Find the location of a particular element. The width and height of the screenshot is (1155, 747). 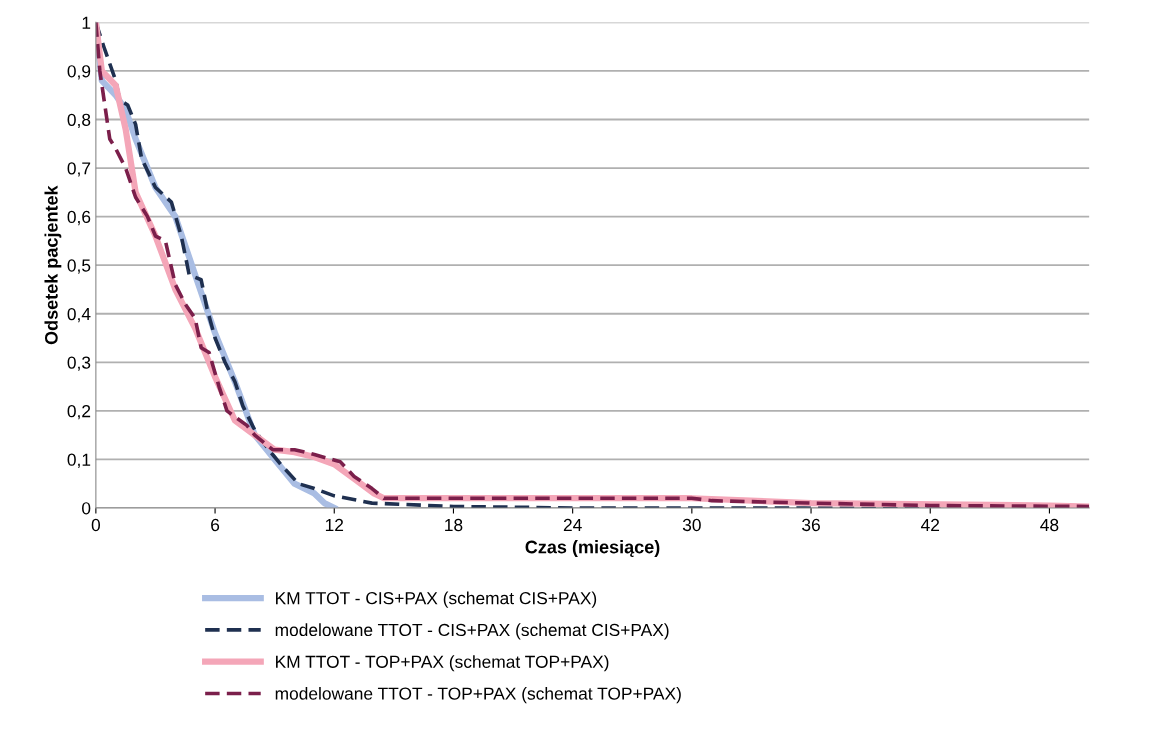

x-tick-label: 30 is located at coordinates (691, 525).